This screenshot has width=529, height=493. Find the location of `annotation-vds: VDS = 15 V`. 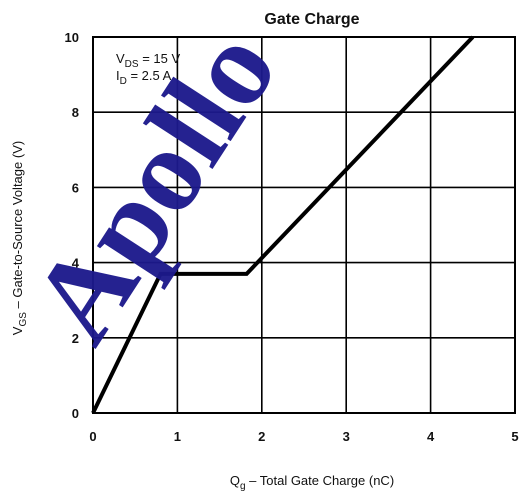

annotation-vds: VDS = 15 V is located at coordinates (148, 60).